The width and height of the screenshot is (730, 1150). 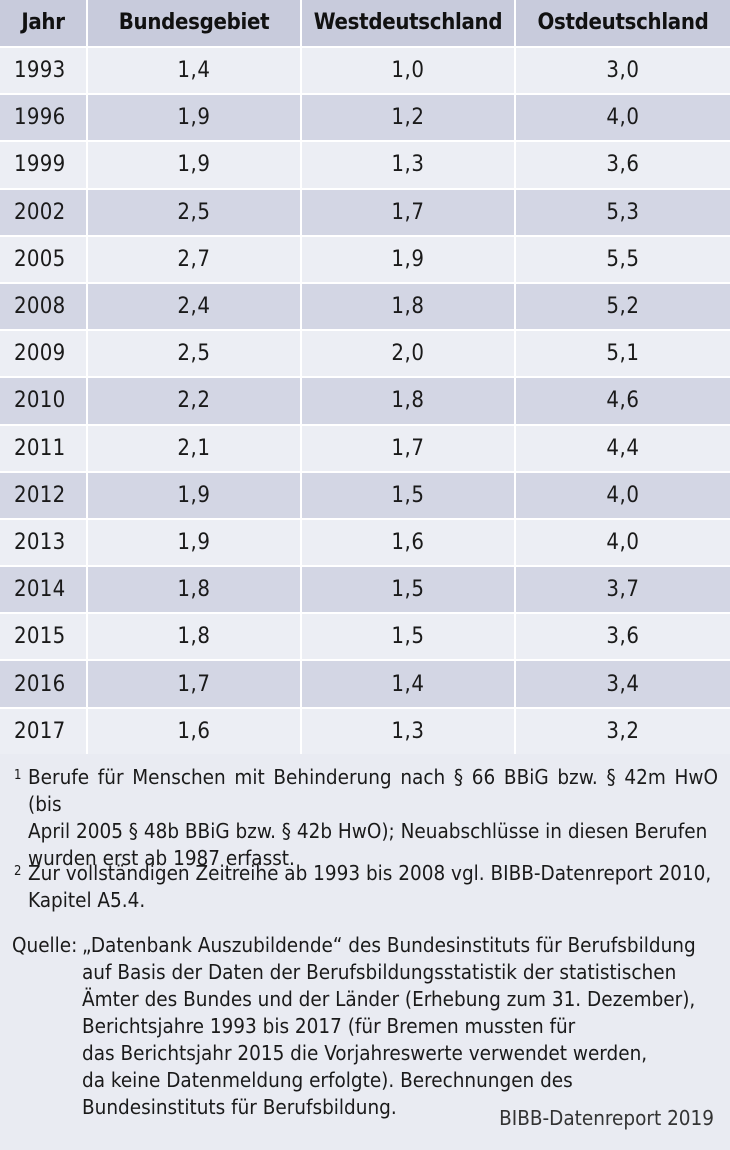 I want to click on cell-jahr: 2009, so click(x=44, y=354).